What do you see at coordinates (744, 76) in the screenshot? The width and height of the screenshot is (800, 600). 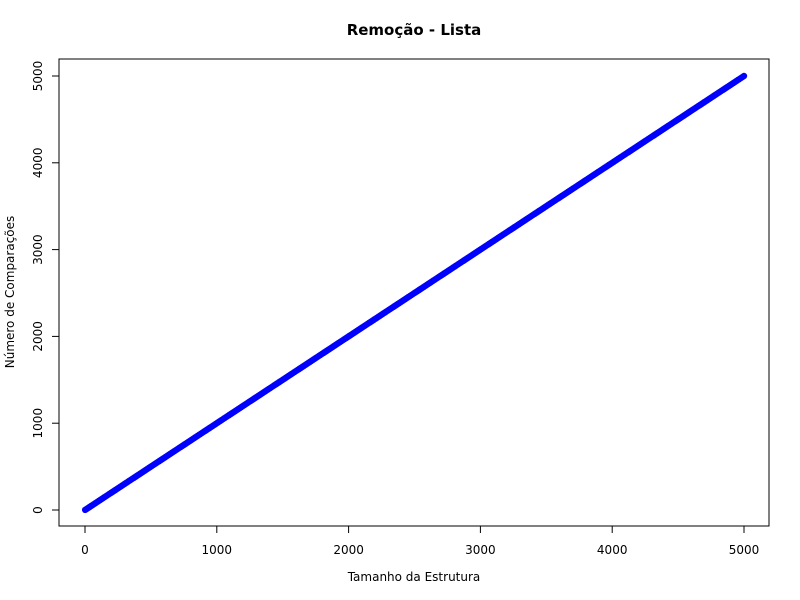 I see `data-point` at bounding box center [744, 76].